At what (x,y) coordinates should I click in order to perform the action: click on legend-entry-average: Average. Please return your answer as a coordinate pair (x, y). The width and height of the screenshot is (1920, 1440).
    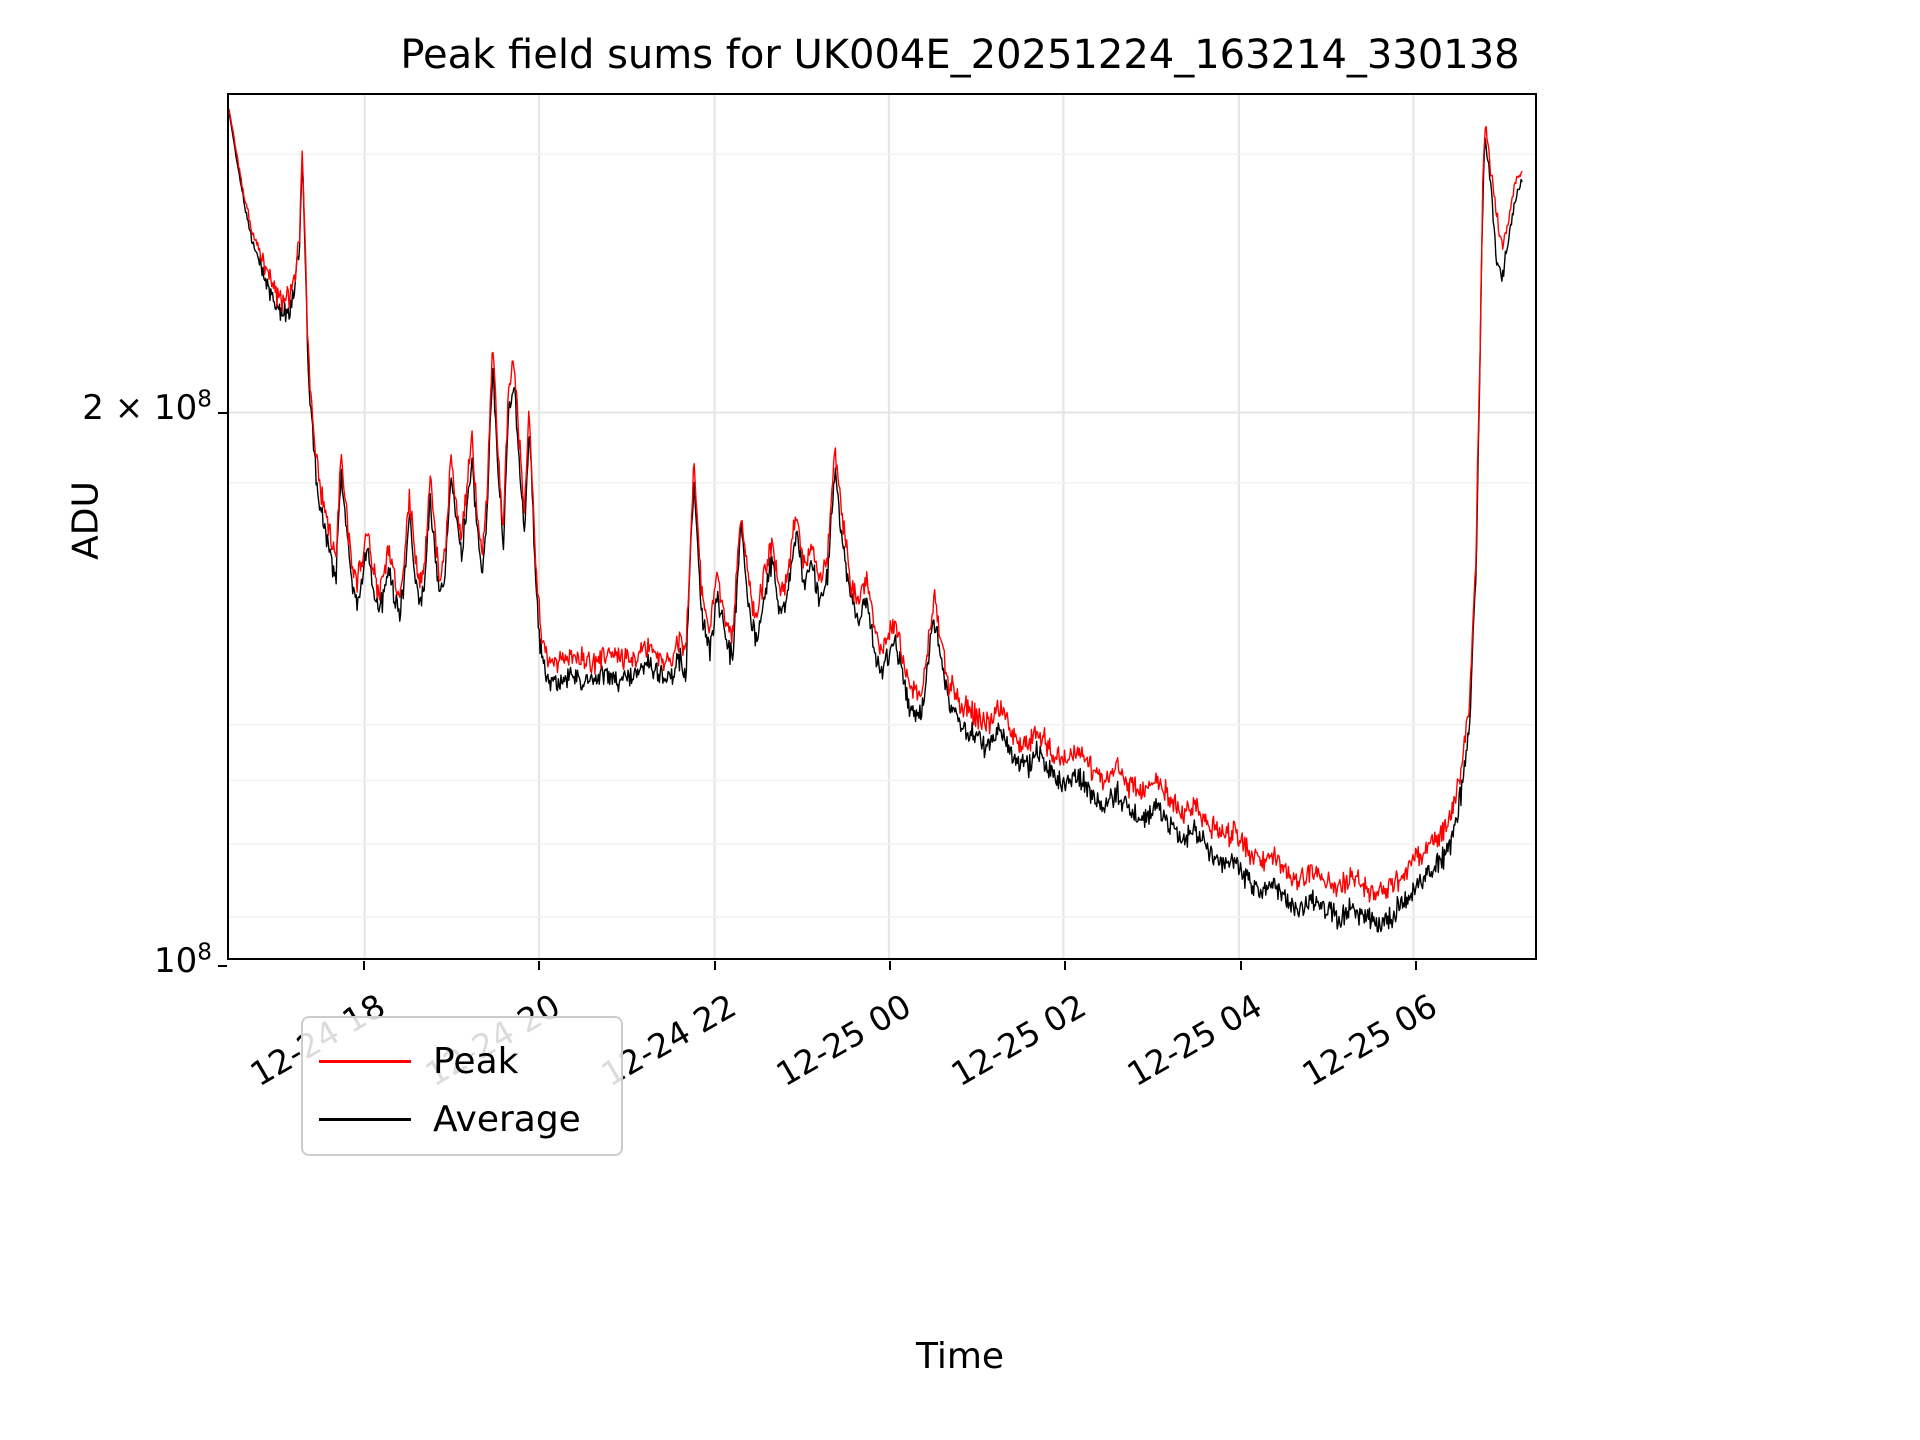
    Looking at the image, I should click on (462, 1119).